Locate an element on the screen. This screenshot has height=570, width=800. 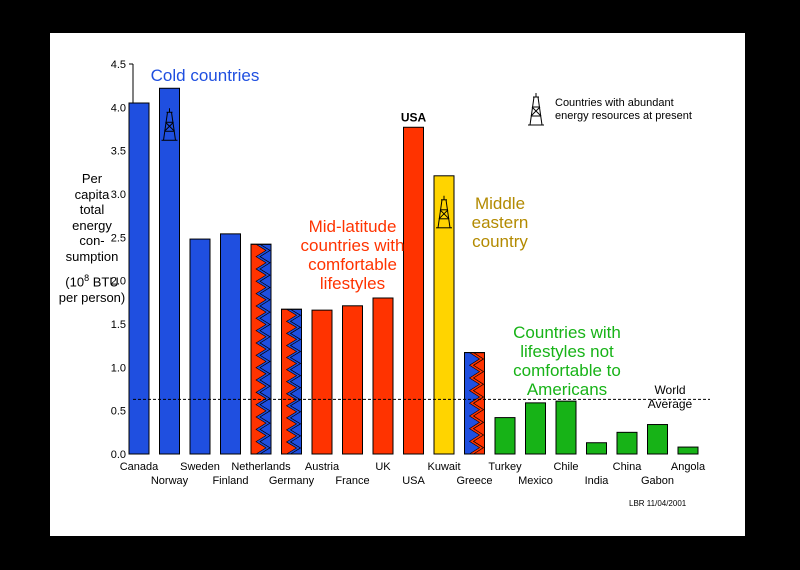
category-label-turkey: Turkey is located at coordinates (505, 467).